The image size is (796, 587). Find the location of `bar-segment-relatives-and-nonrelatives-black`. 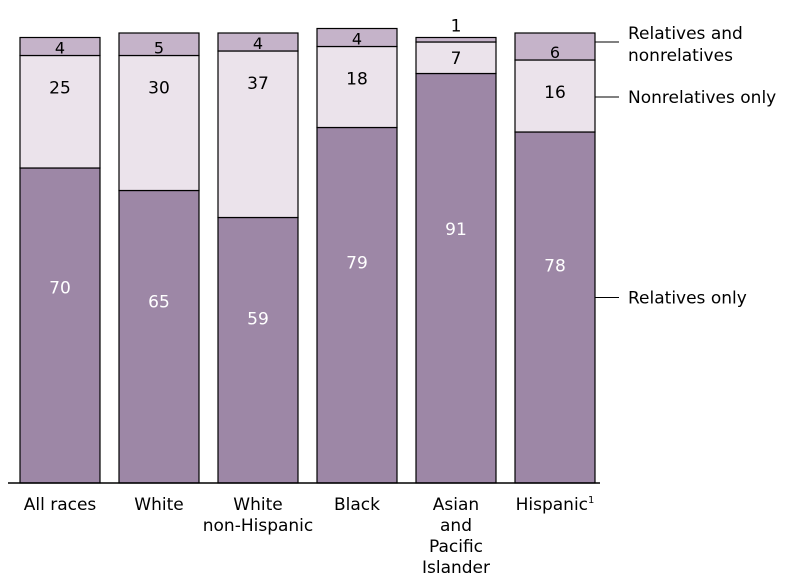

bar-segment-relatives-and-nonrelatives-black is located at coordinates (357, 37).